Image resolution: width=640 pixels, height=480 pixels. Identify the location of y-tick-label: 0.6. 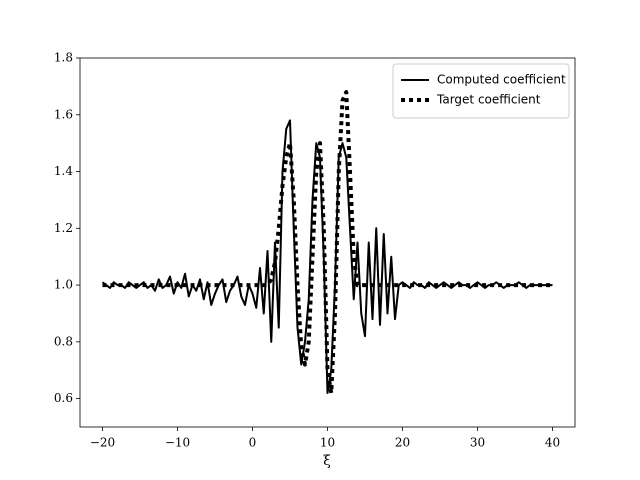
(63, 398).